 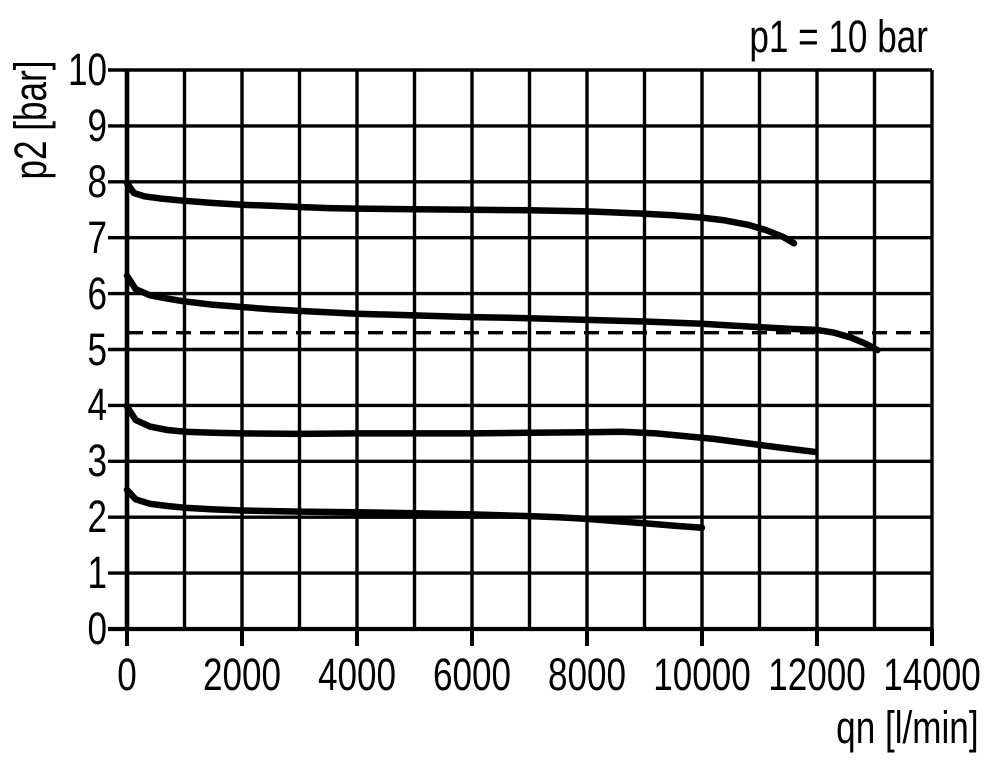 What do you see at coordinates (97, 181) in the screenshot?
I see `y-tick-label: 8` at bounding box center [97, 181].